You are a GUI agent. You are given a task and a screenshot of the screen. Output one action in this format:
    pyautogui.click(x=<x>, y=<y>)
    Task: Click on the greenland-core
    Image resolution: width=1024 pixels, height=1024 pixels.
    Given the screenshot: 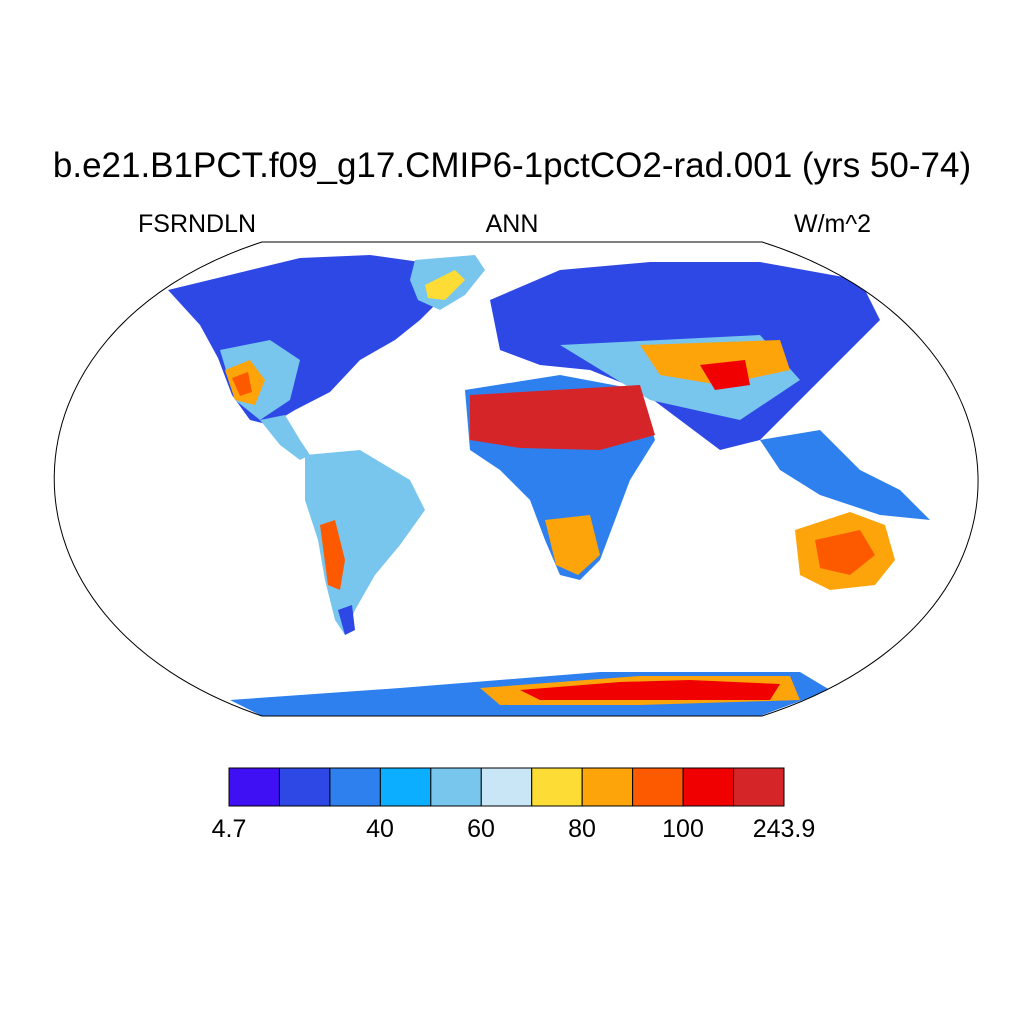 What is the action you would take?
    pyautogui.click(x=445, y=285)
    